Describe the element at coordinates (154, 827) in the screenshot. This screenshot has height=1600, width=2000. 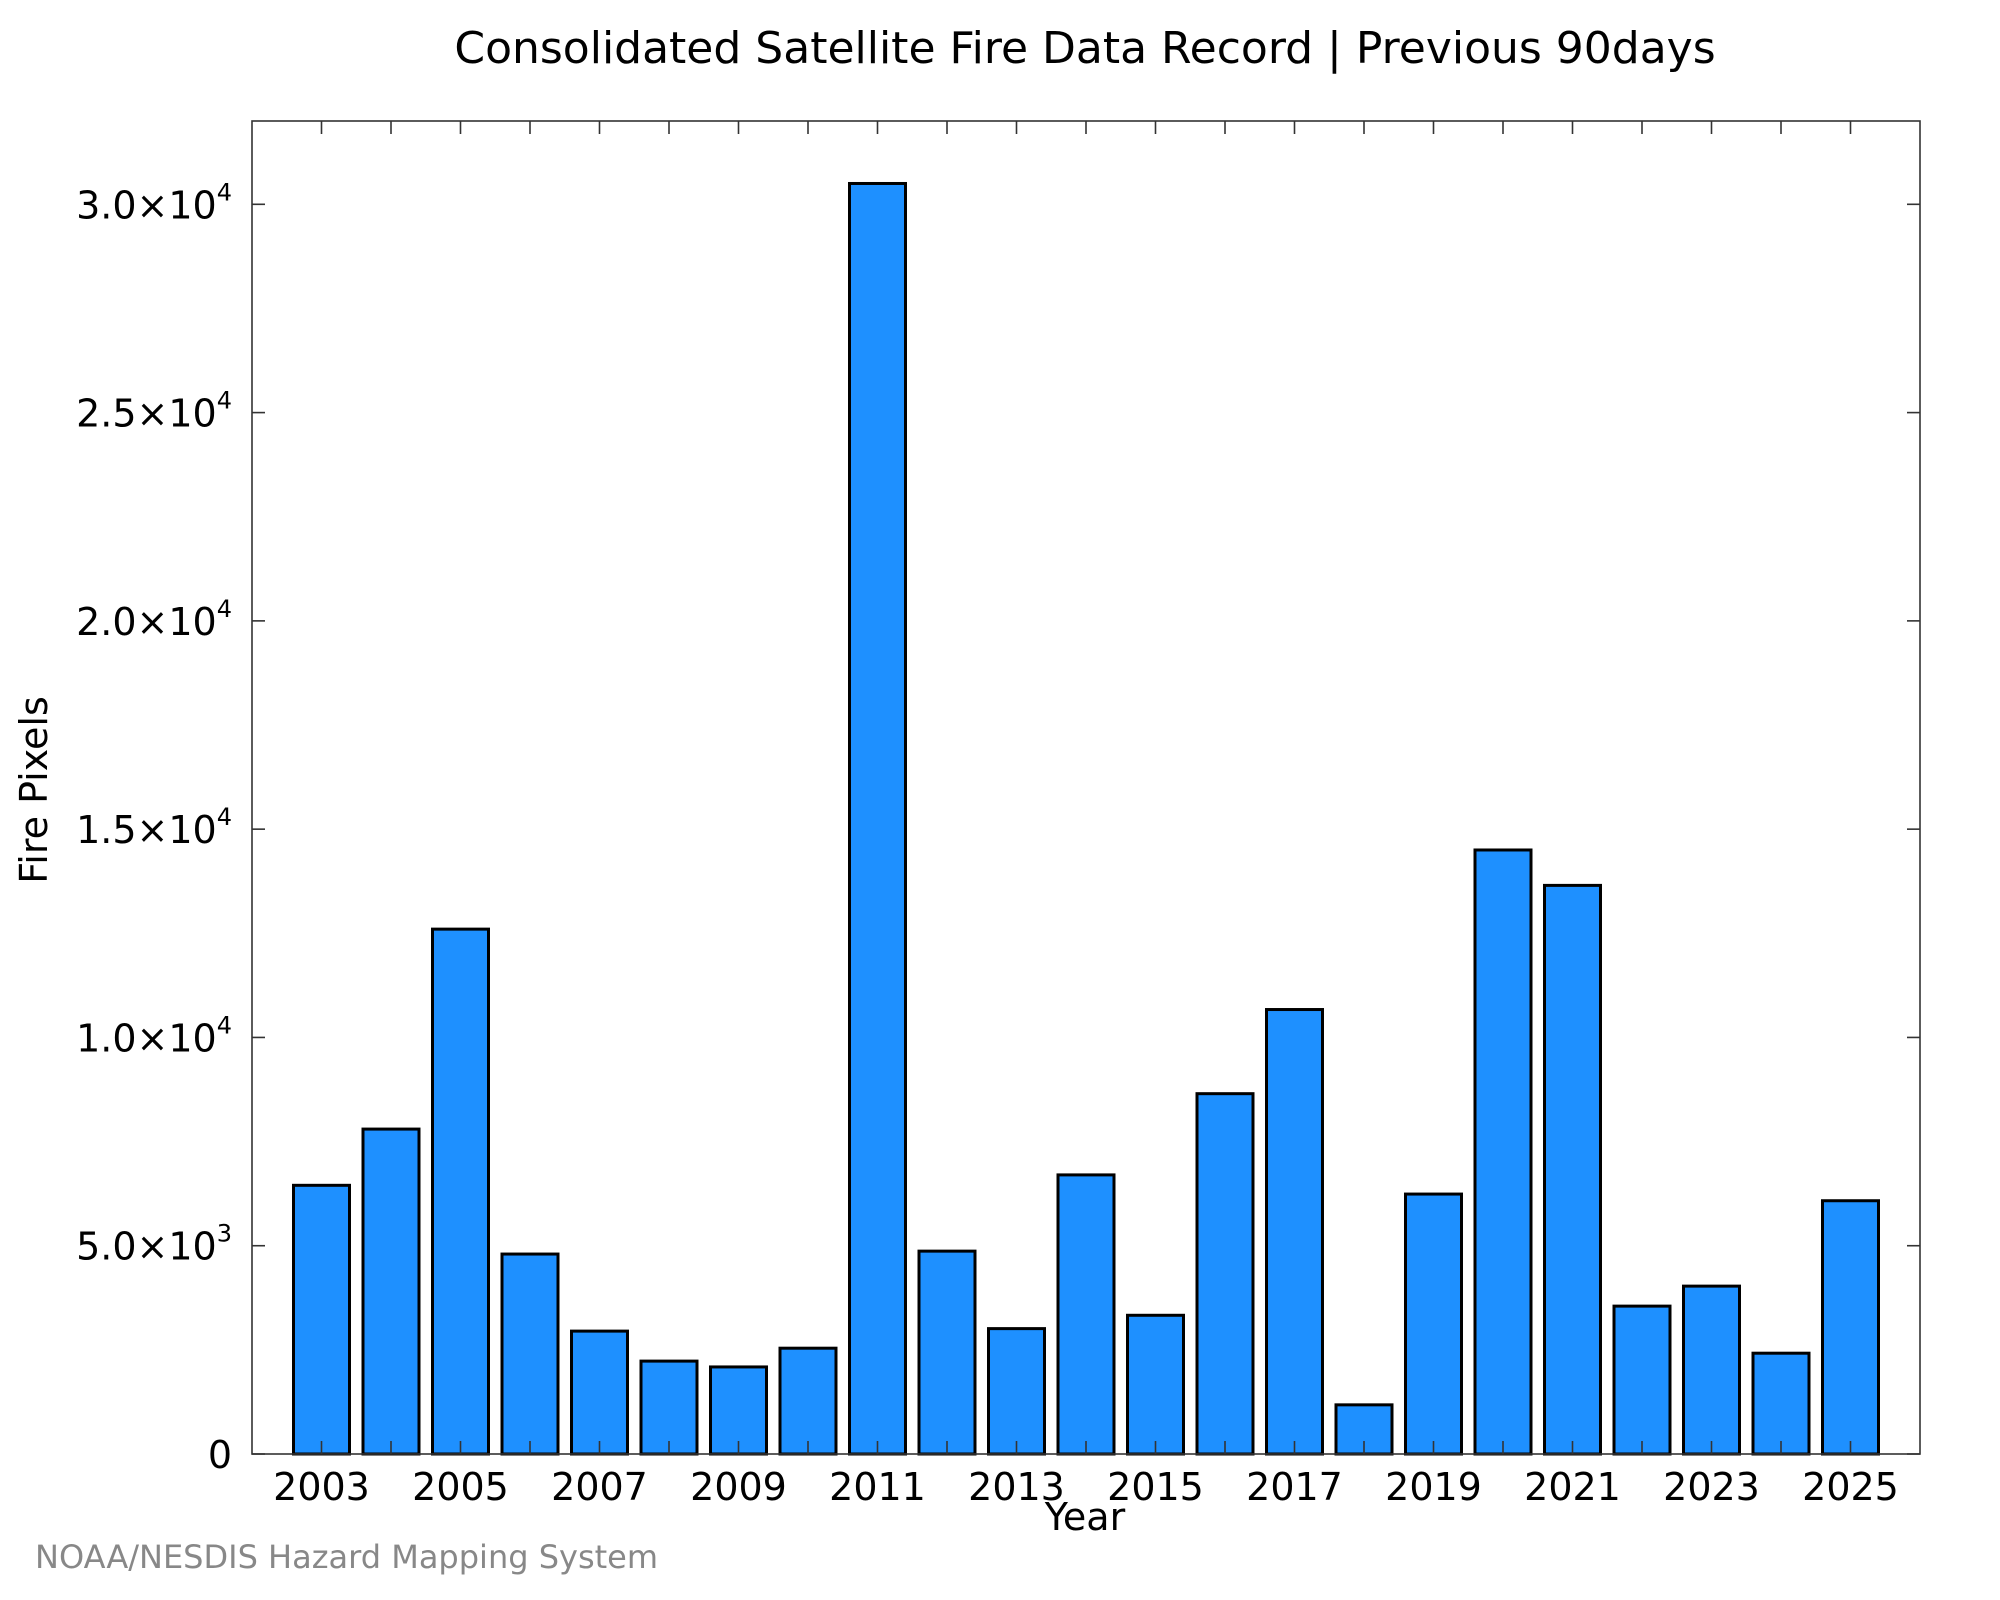
I see `y-tick-label: 1.5×10⁴` at that location.